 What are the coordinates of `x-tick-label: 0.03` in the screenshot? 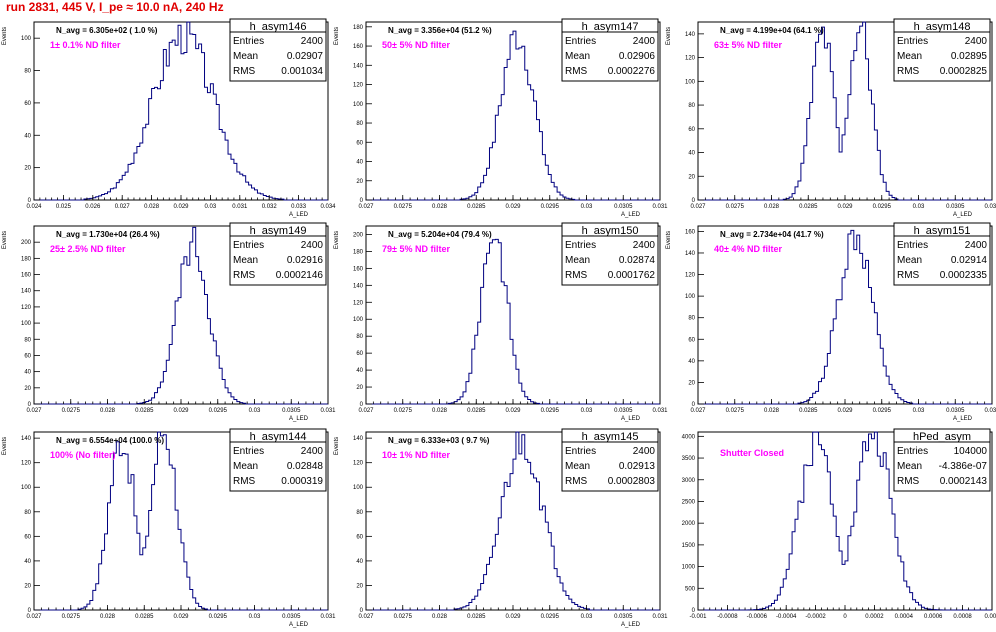 It's located at (211, 207).